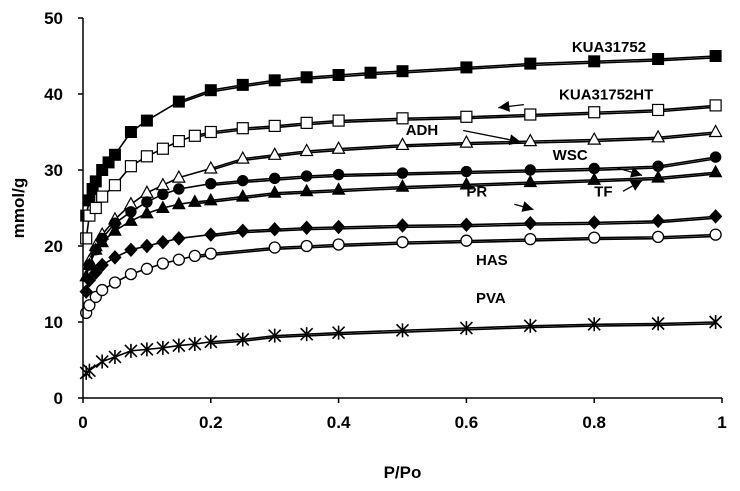 The width and height of the screenshot is (740, 491). Describe the element at coordinates (18, 208) in the screenshot. I see `y-axis-title: mmol/g` at that location.